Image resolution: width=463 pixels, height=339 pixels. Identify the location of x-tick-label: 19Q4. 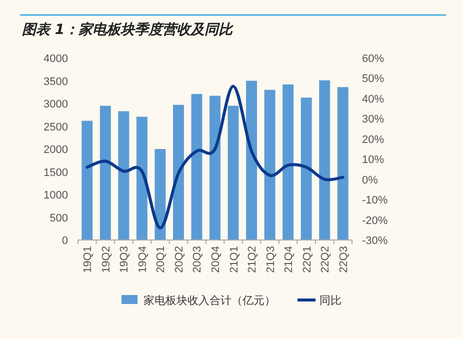
(142, 259).